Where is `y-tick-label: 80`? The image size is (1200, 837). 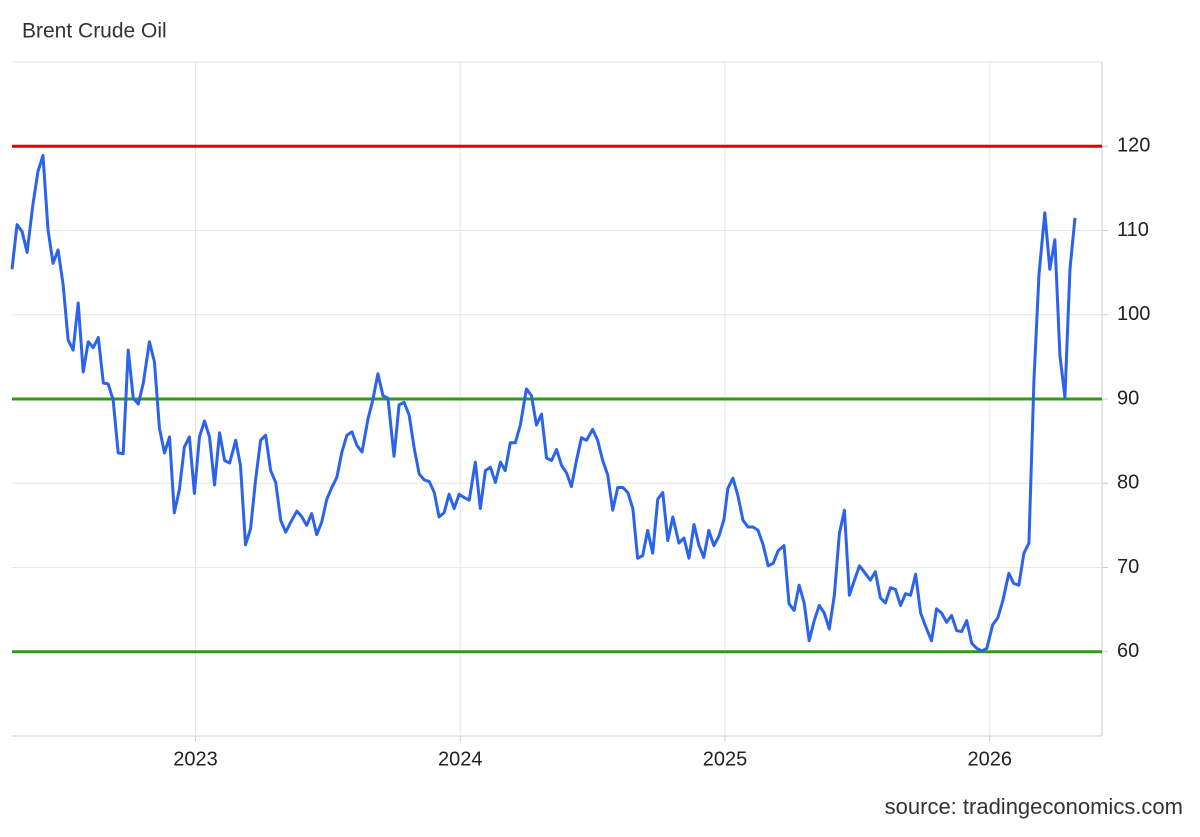 y-tick-label: 80 is located at coordinates (1128, 483).